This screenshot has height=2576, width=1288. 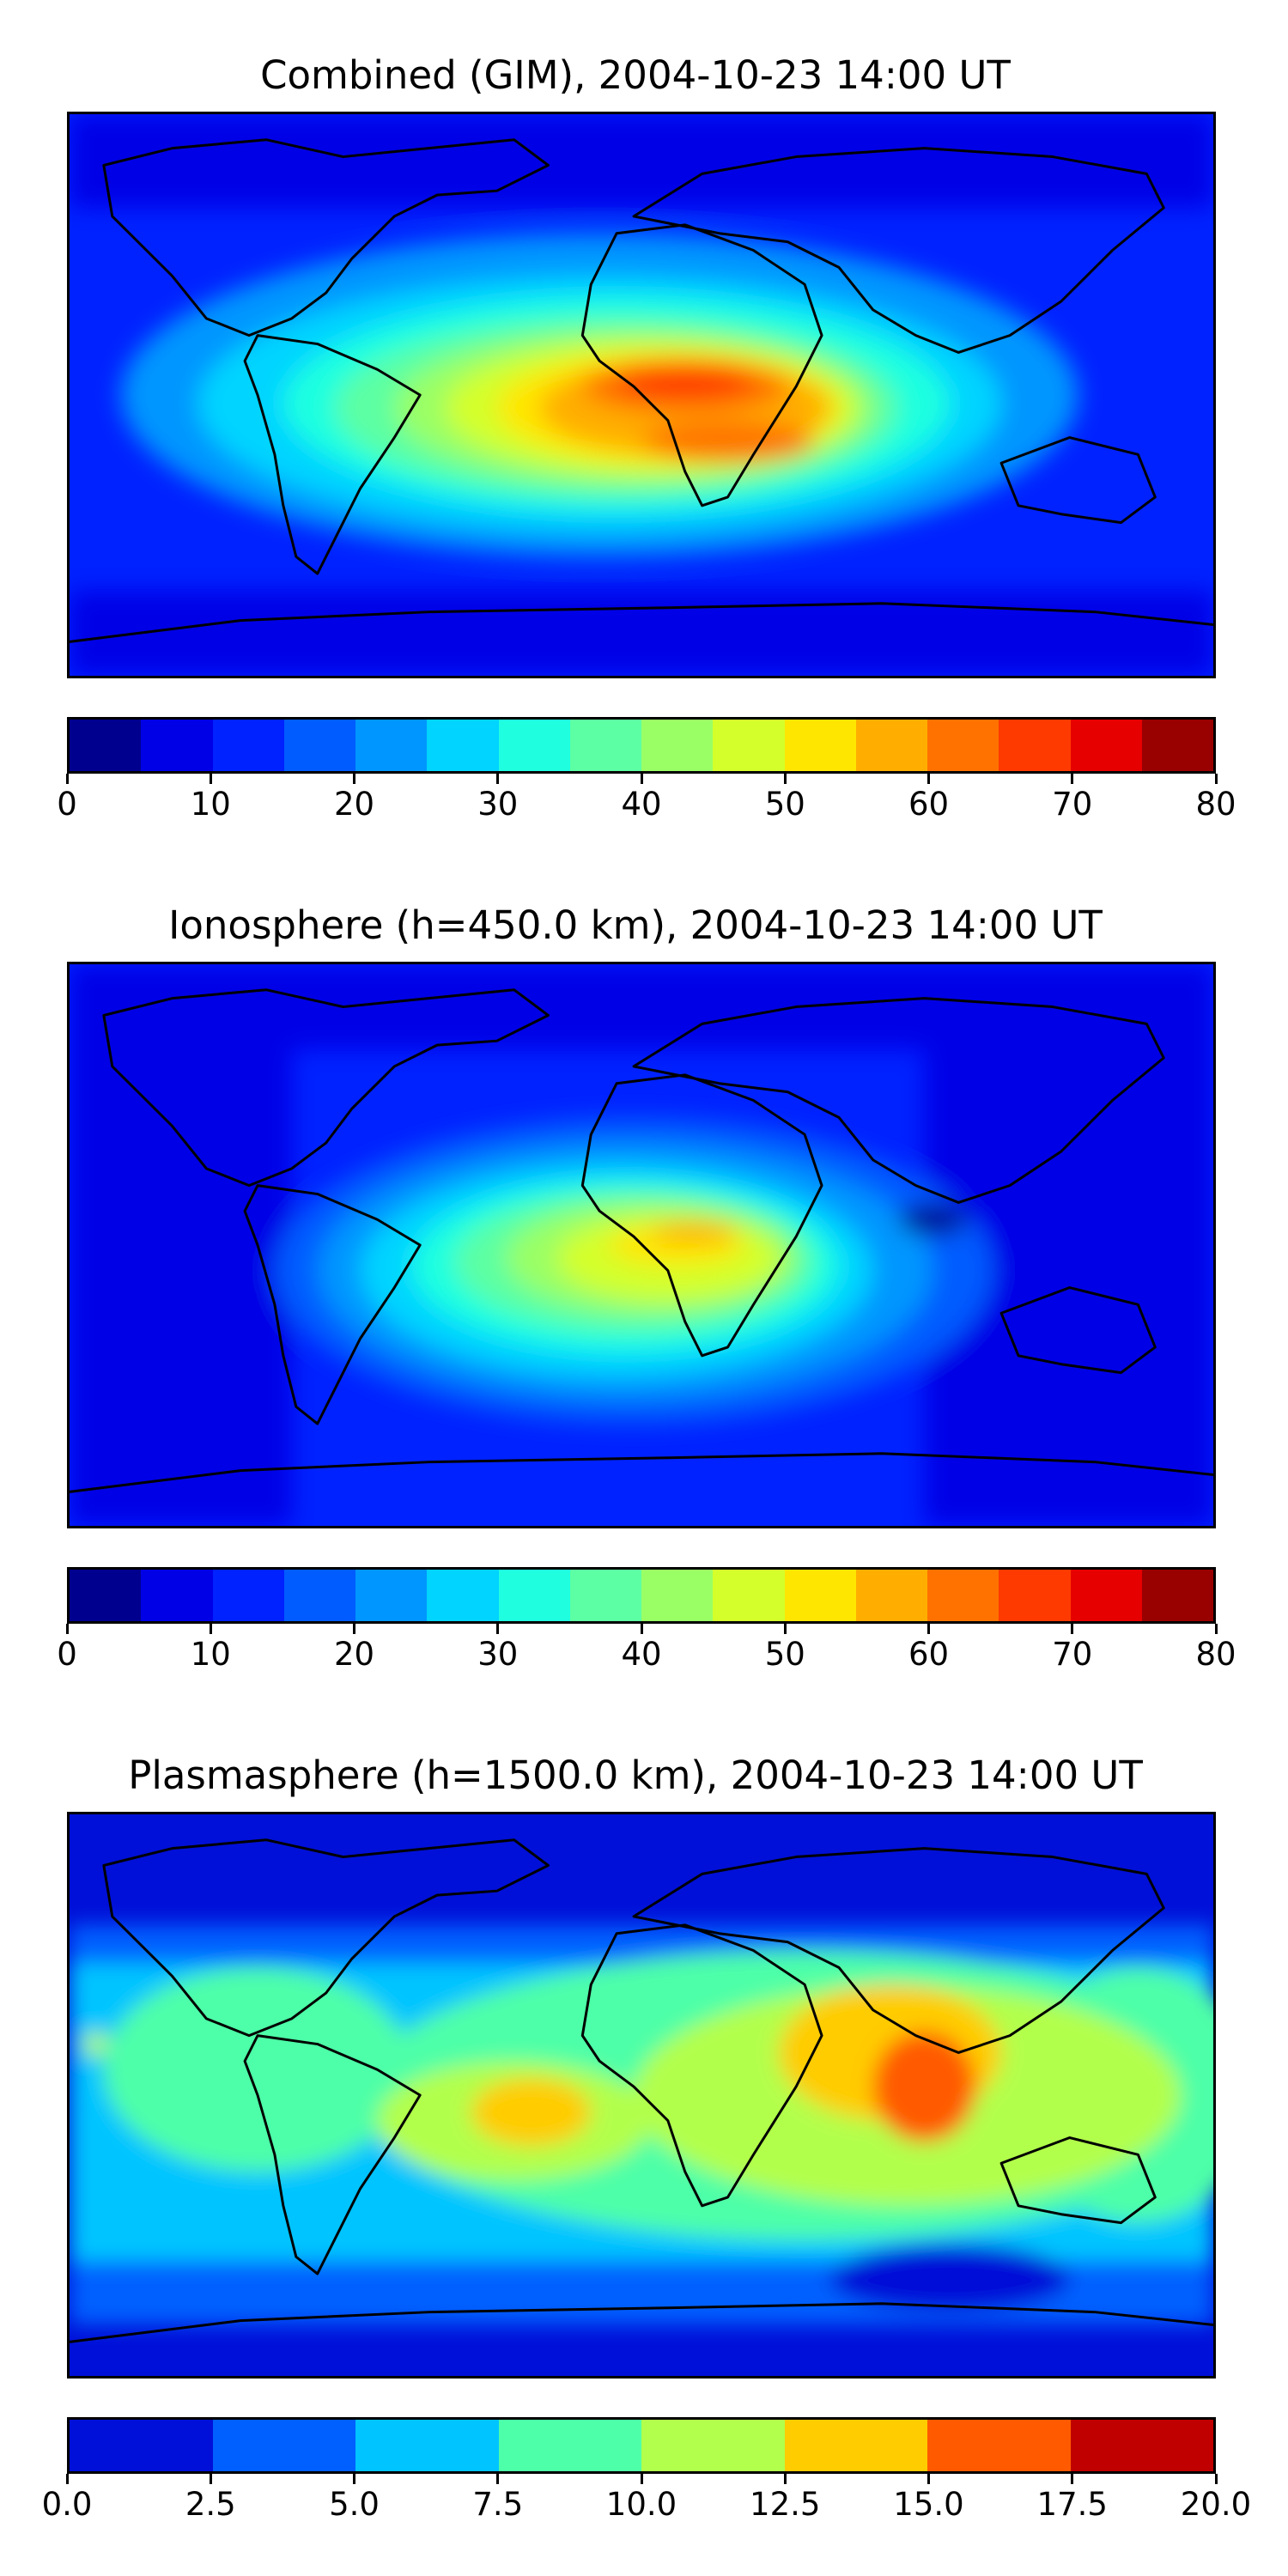 I want to click on tick-label: 12.5, so click(x=786, y=2504).